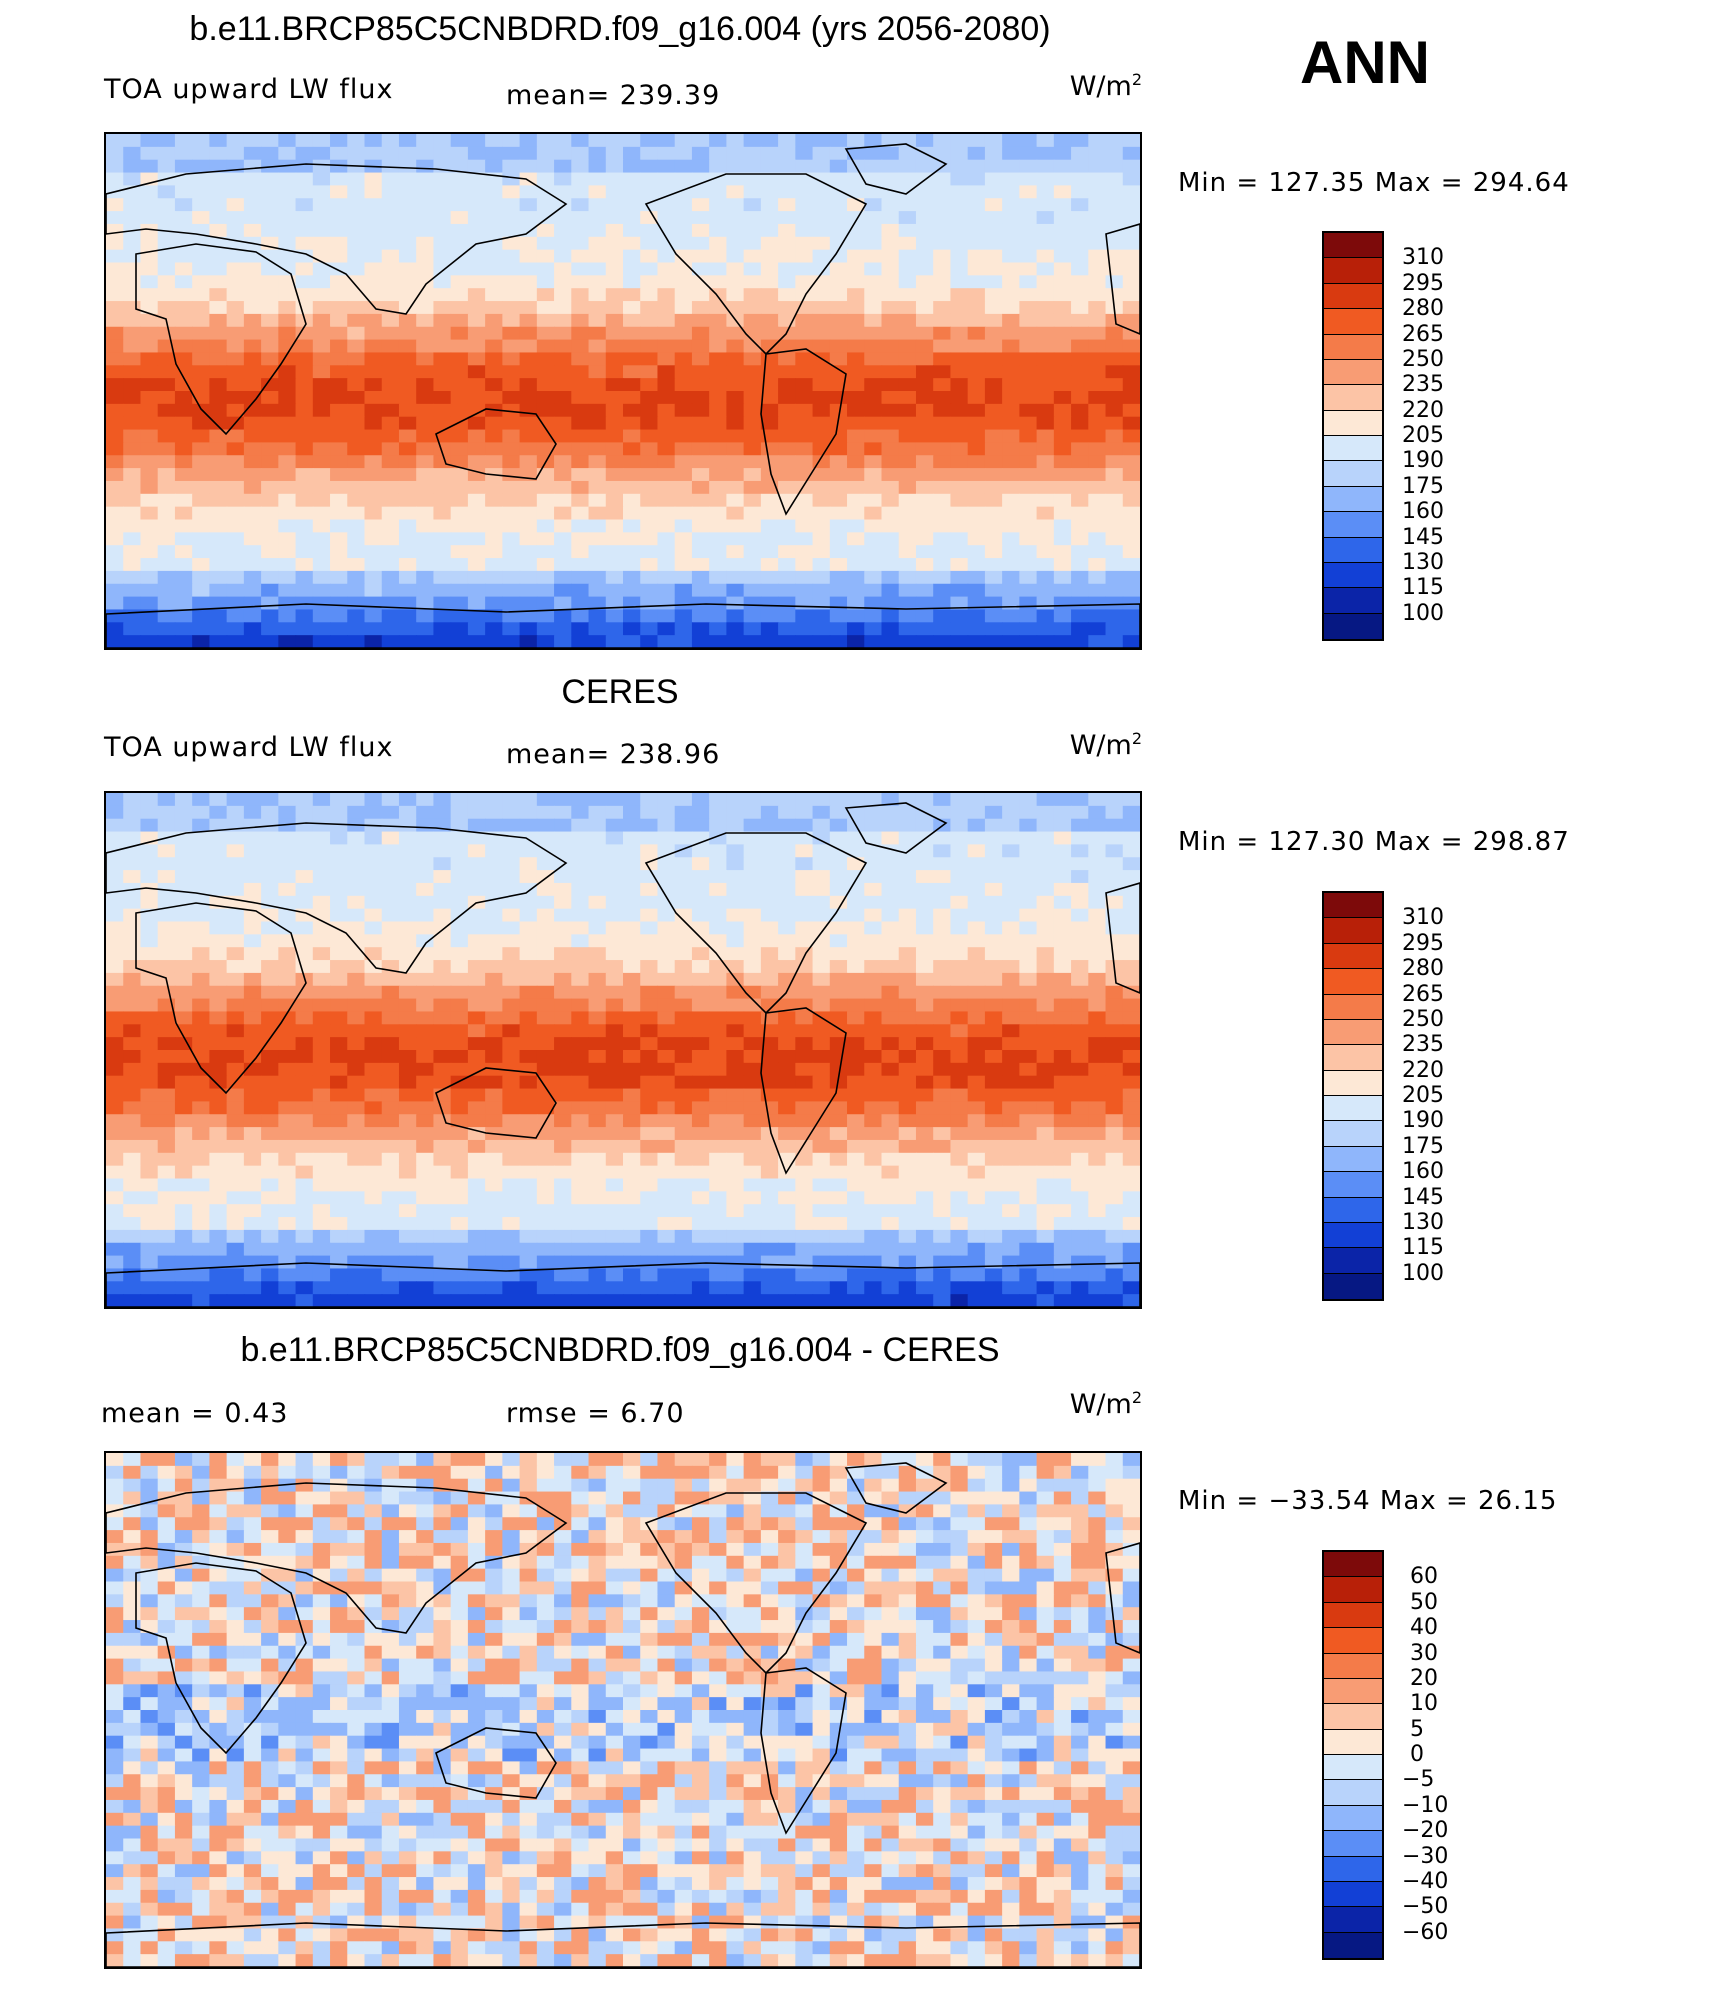 The width and height of the screenshot is (1710, 1991). What do you see at coordinates (1425, 1907) in the screenshot?
I see `colorbar-tick-label: −50` at bounding box center [1425, 1907].